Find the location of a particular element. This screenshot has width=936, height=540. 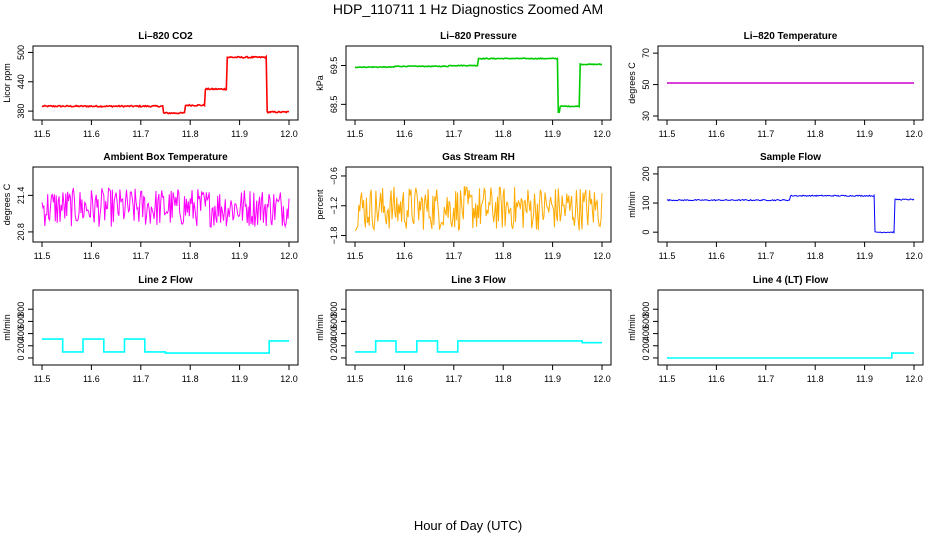

y-tick-label: 68.5 is located at coordinates (334, 105).